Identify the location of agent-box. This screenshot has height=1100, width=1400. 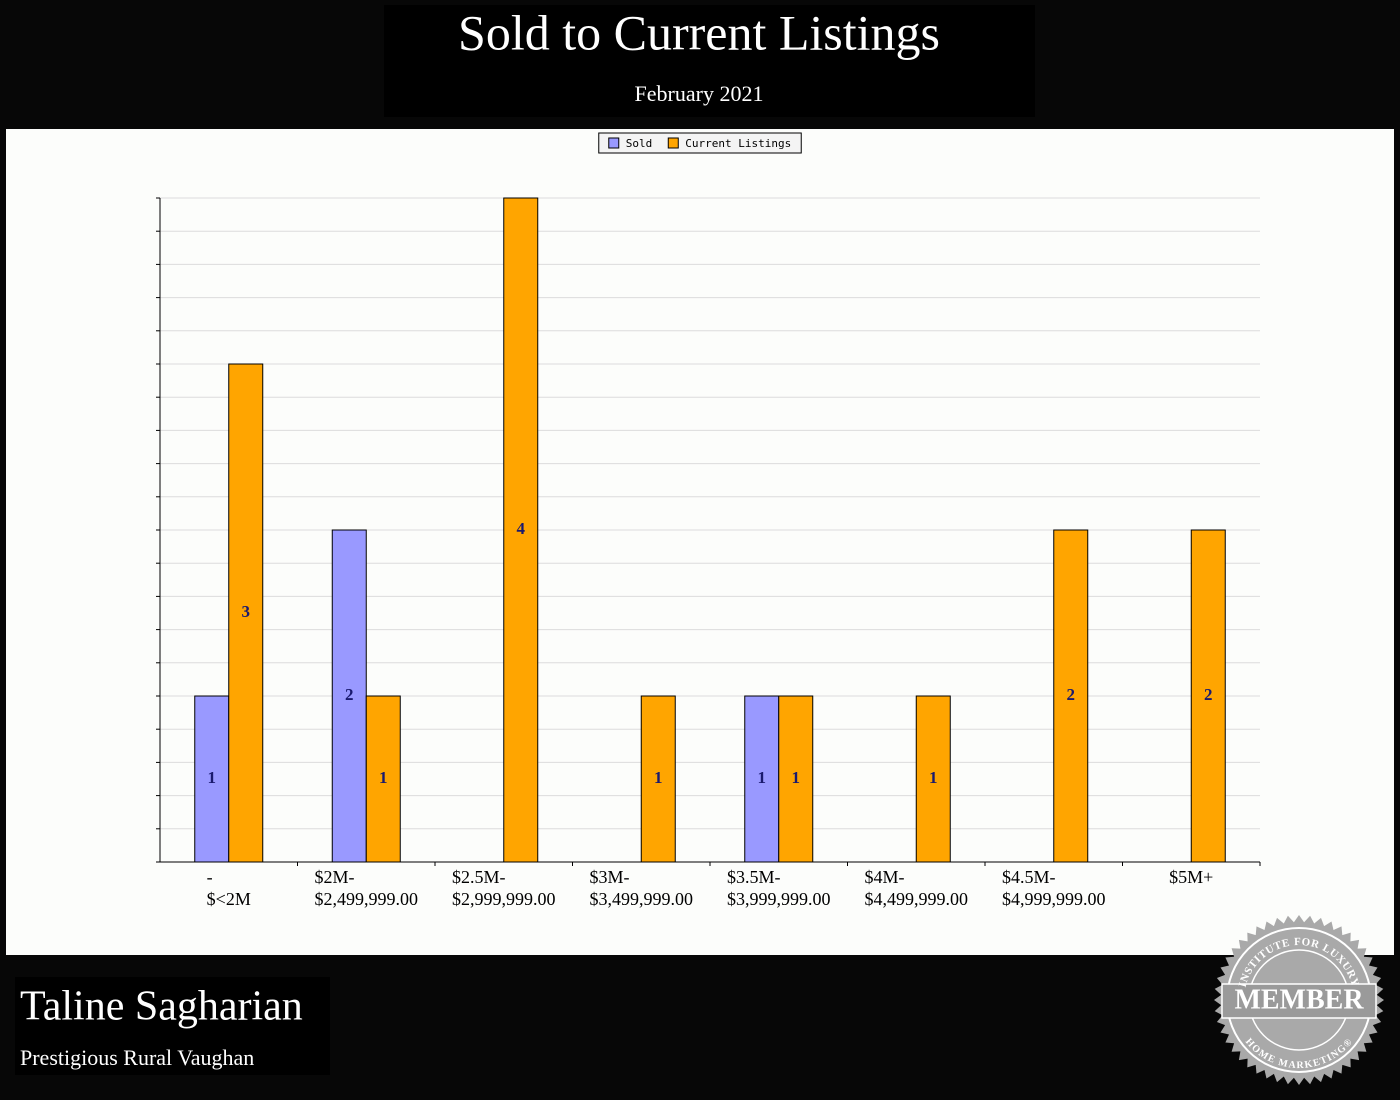
(172, 1026).